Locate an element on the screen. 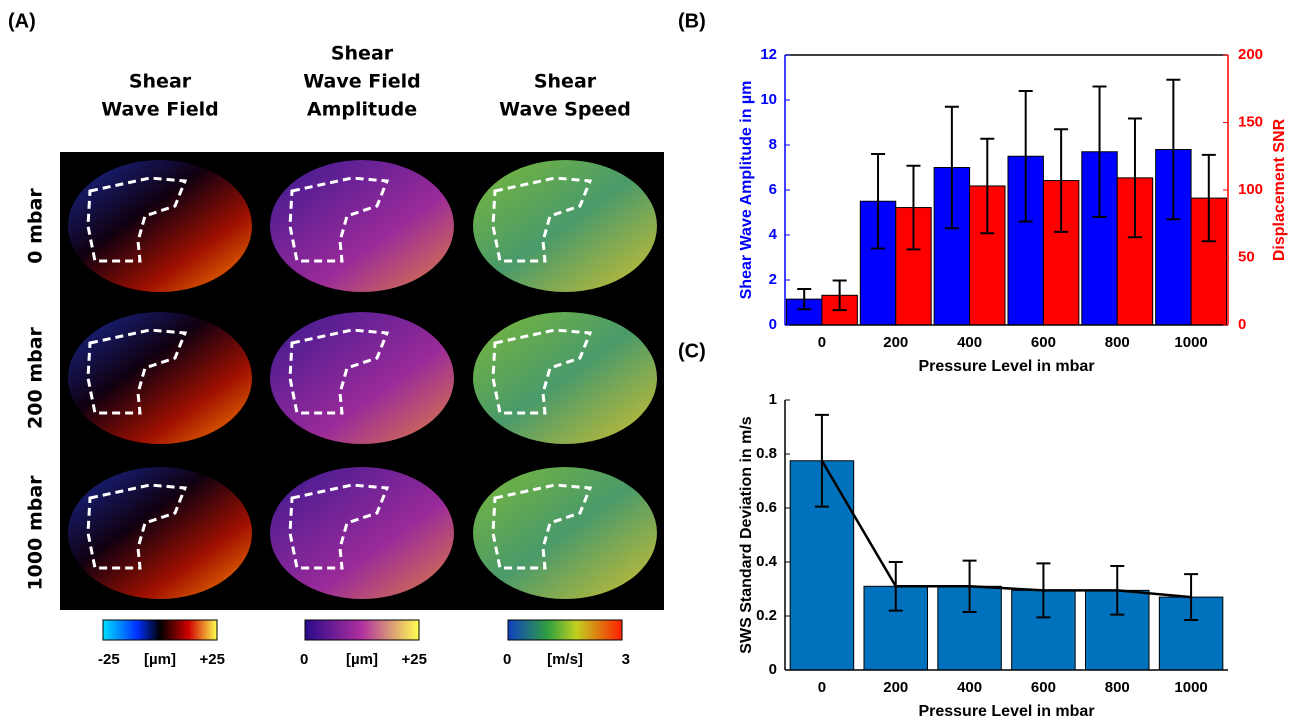  colorbar-label: [m/s] is located at coordinates (565, 659).